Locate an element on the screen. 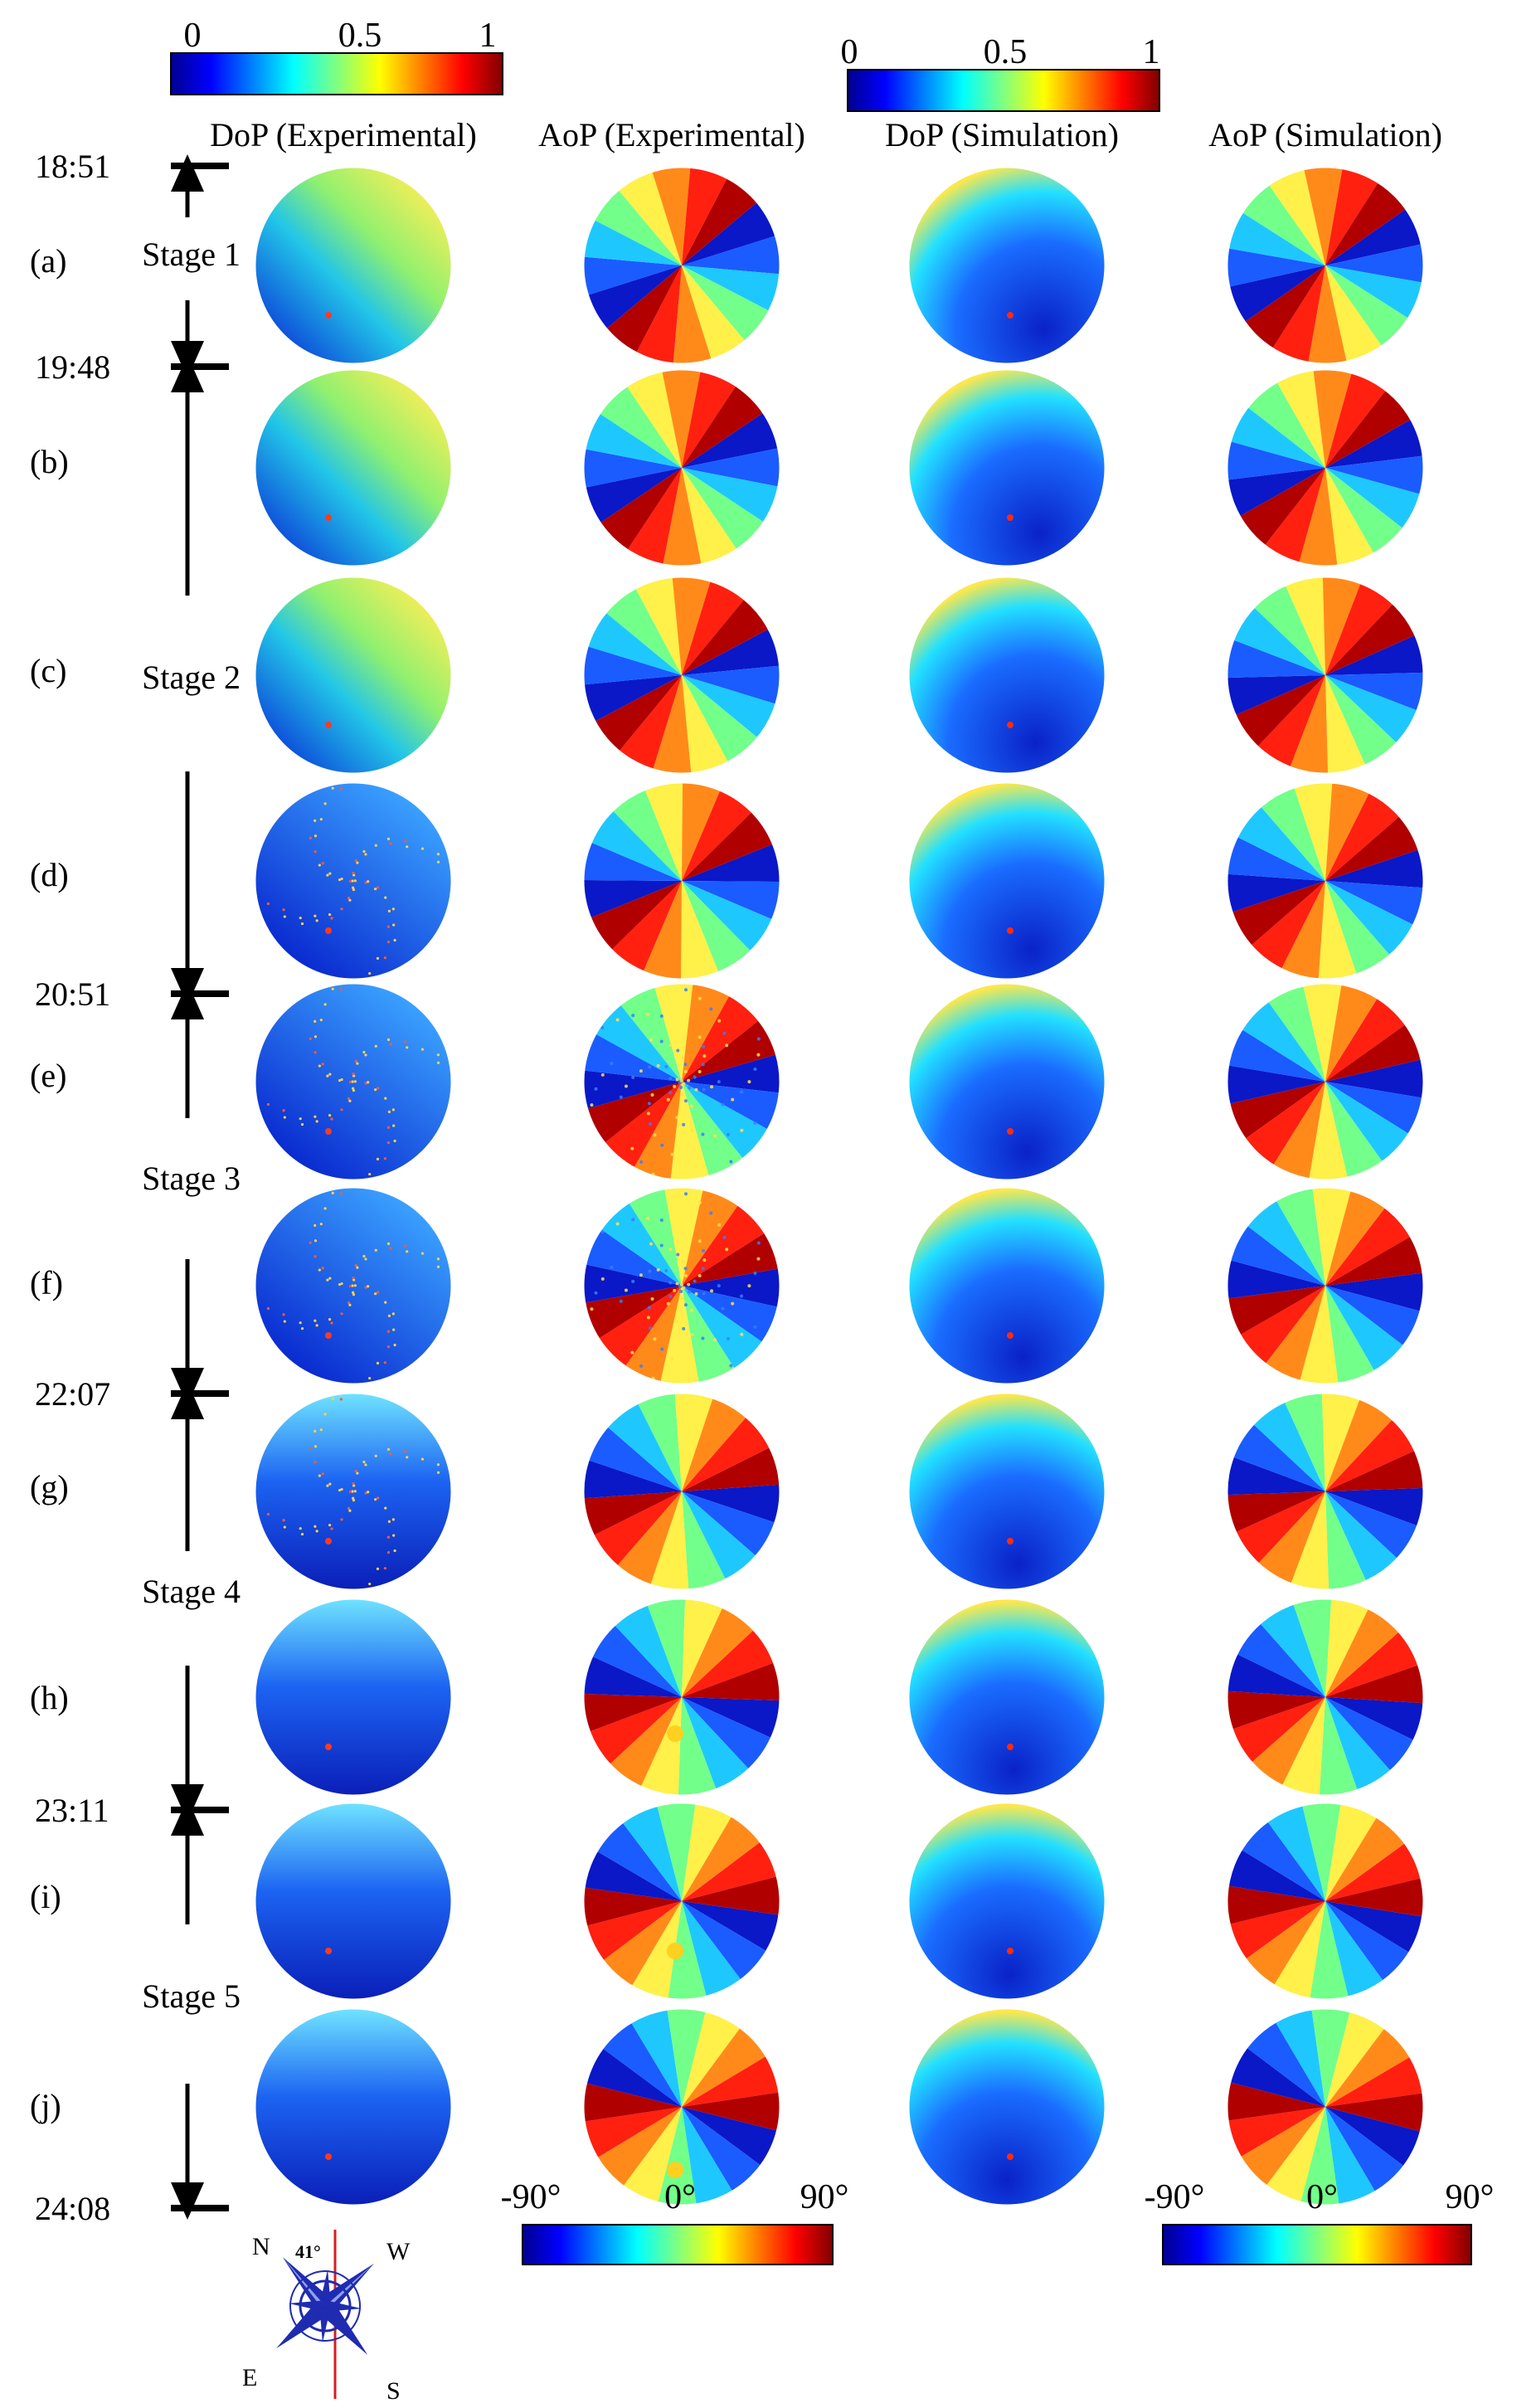  compass-south: S is located at coordinates (394, 2391).